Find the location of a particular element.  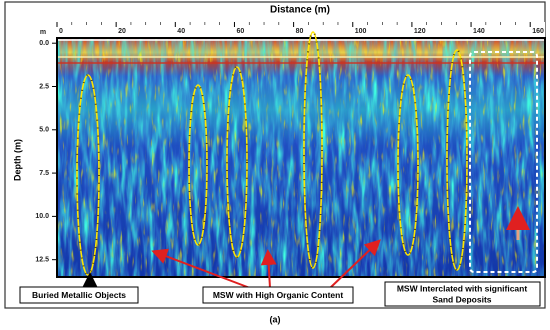

annotation: Sand Deposits is located at coordinates (461, 299).